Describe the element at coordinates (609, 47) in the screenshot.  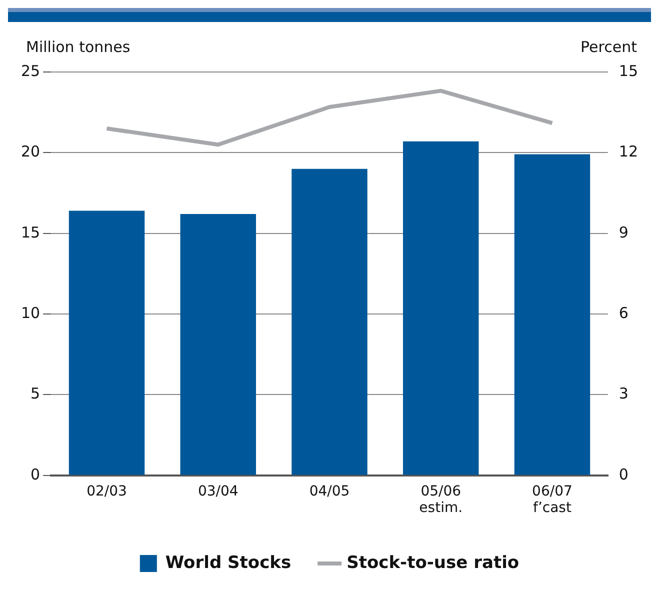
I see `y2-axis-title: Percent` at that location.